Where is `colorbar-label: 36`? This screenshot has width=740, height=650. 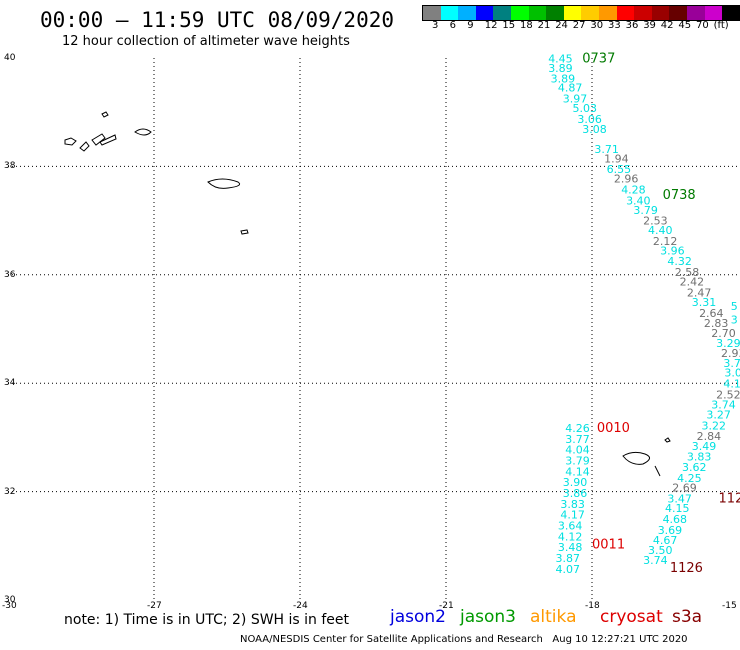
colorbar-label: 36 is located at coordinates (632, 25).